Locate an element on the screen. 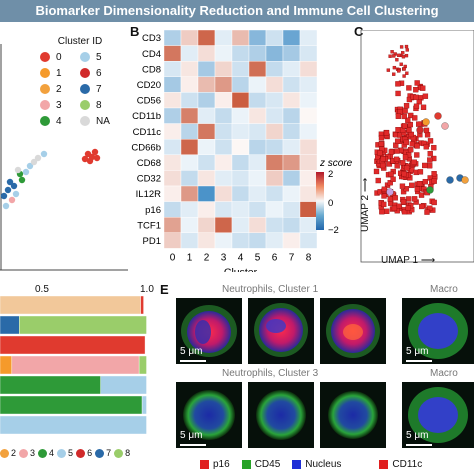  panel-c-umap-scatter is located at coordinates (417, 146).